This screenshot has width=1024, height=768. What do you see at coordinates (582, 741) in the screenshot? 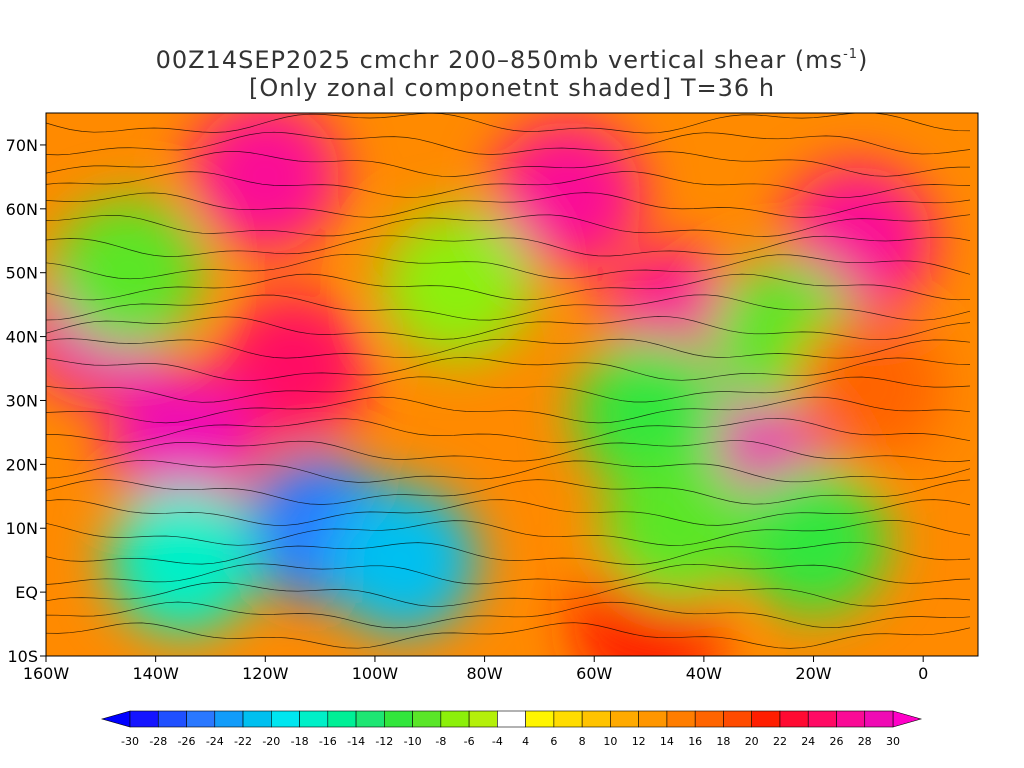
I see `colorbar-label: 8` at bounding box center [582, 741].